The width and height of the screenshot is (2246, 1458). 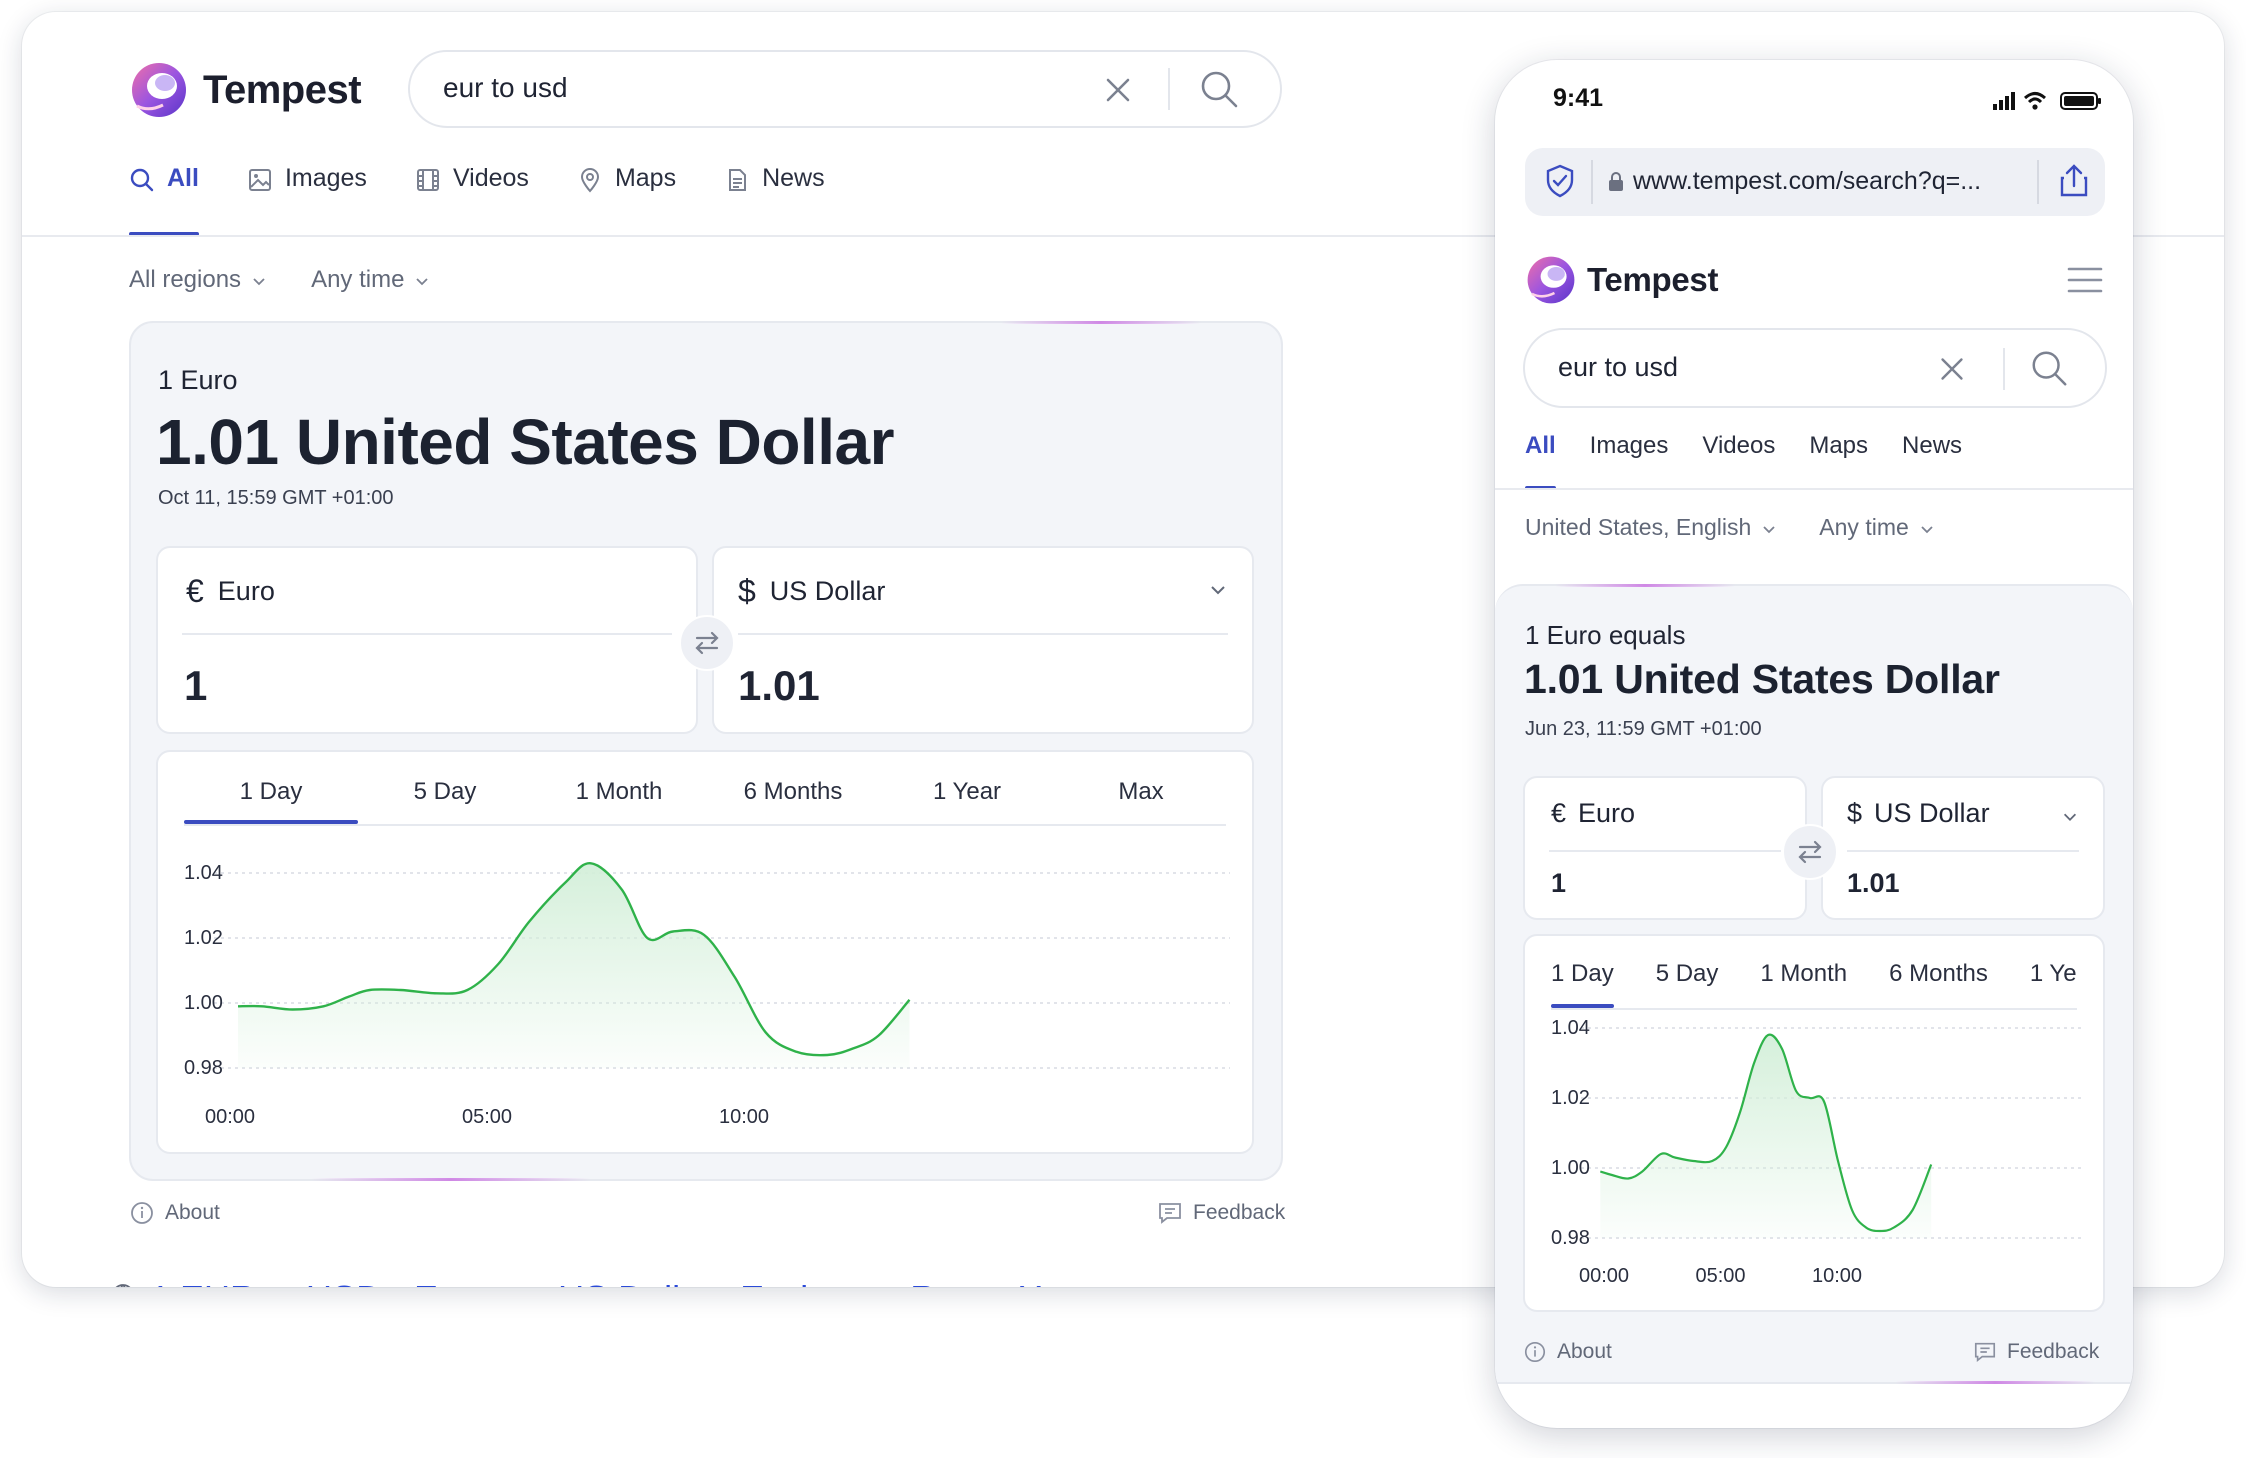 What do you see at coordinates (1643, 729) in the screenshot?
I see `converter-timestamp: Jun 23, 11:59 GMT +01:00` at bounding box center [1643, 729].